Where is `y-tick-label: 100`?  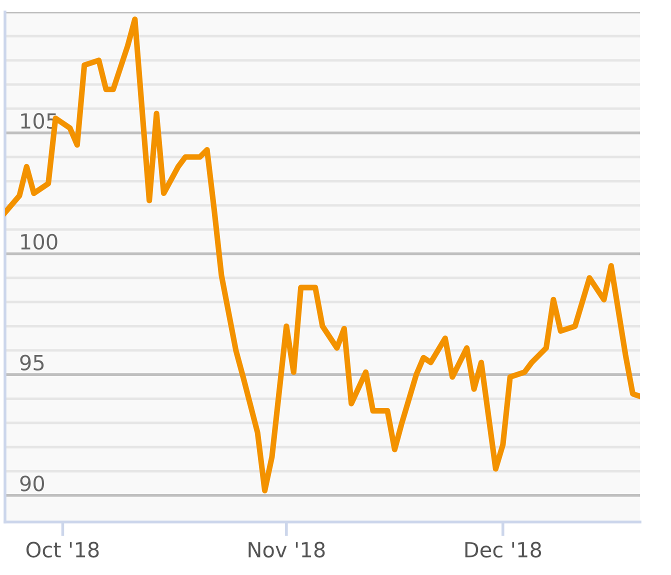 y-tick-label: 100 is located at coordinates (39, 242).